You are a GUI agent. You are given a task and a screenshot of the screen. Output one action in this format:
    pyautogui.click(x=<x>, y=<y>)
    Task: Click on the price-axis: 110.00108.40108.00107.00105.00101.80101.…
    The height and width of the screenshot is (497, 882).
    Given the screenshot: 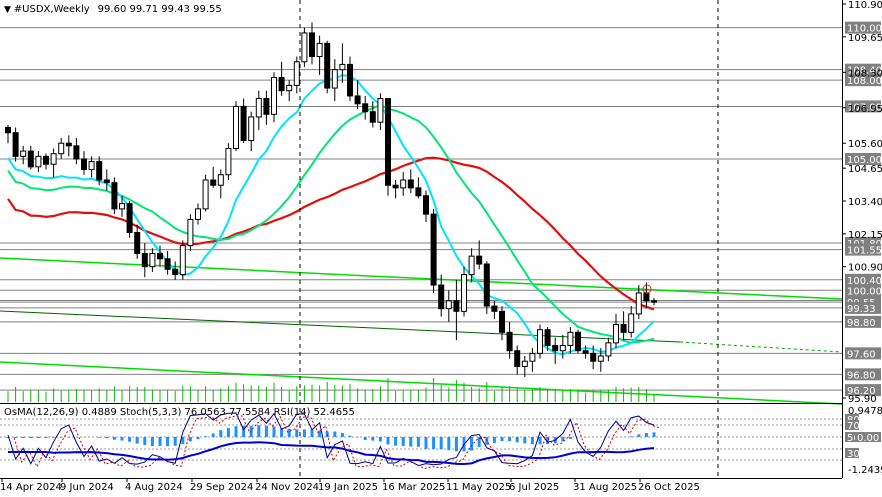 What is the action you would take?
    pyautogui.click(x=862, y=202)
    